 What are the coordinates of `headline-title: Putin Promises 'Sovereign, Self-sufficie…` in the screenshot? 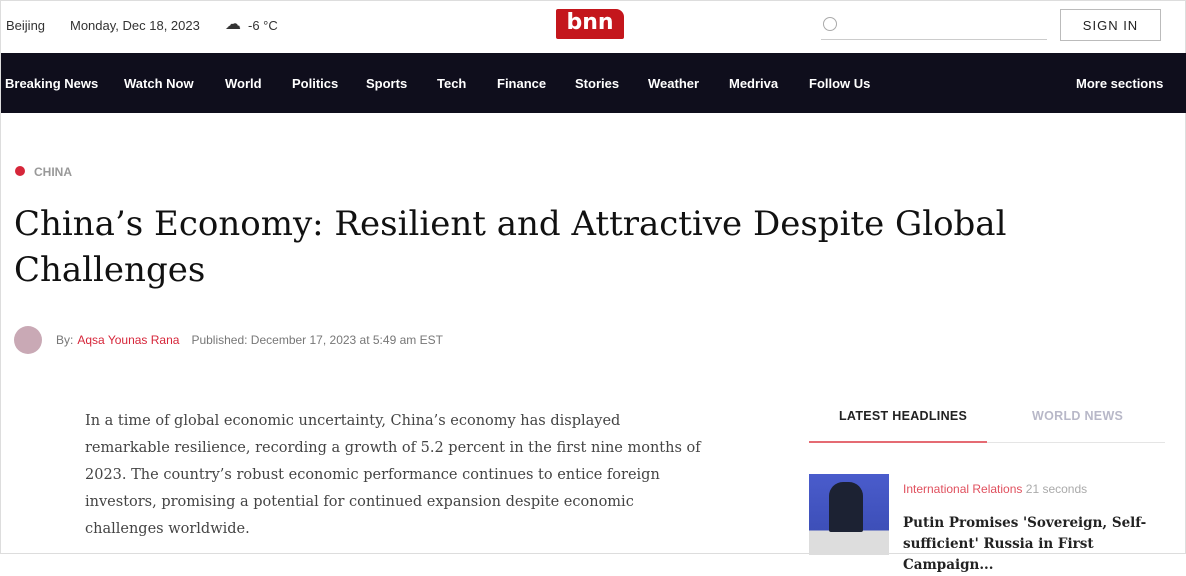 It's located at (1025, 544).